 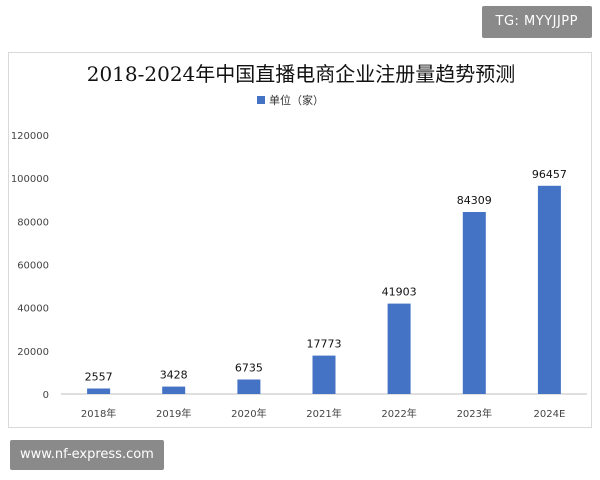 I want to click on x-tick-label: 2024E, so click(x=550, y=414).